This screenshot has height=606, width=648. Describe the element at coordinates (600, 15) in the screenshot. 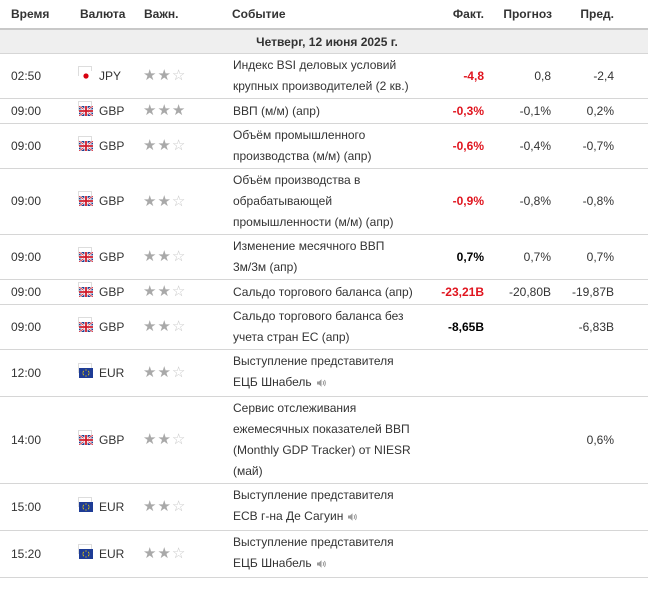

I see `header-previous: Пред.` at that location.